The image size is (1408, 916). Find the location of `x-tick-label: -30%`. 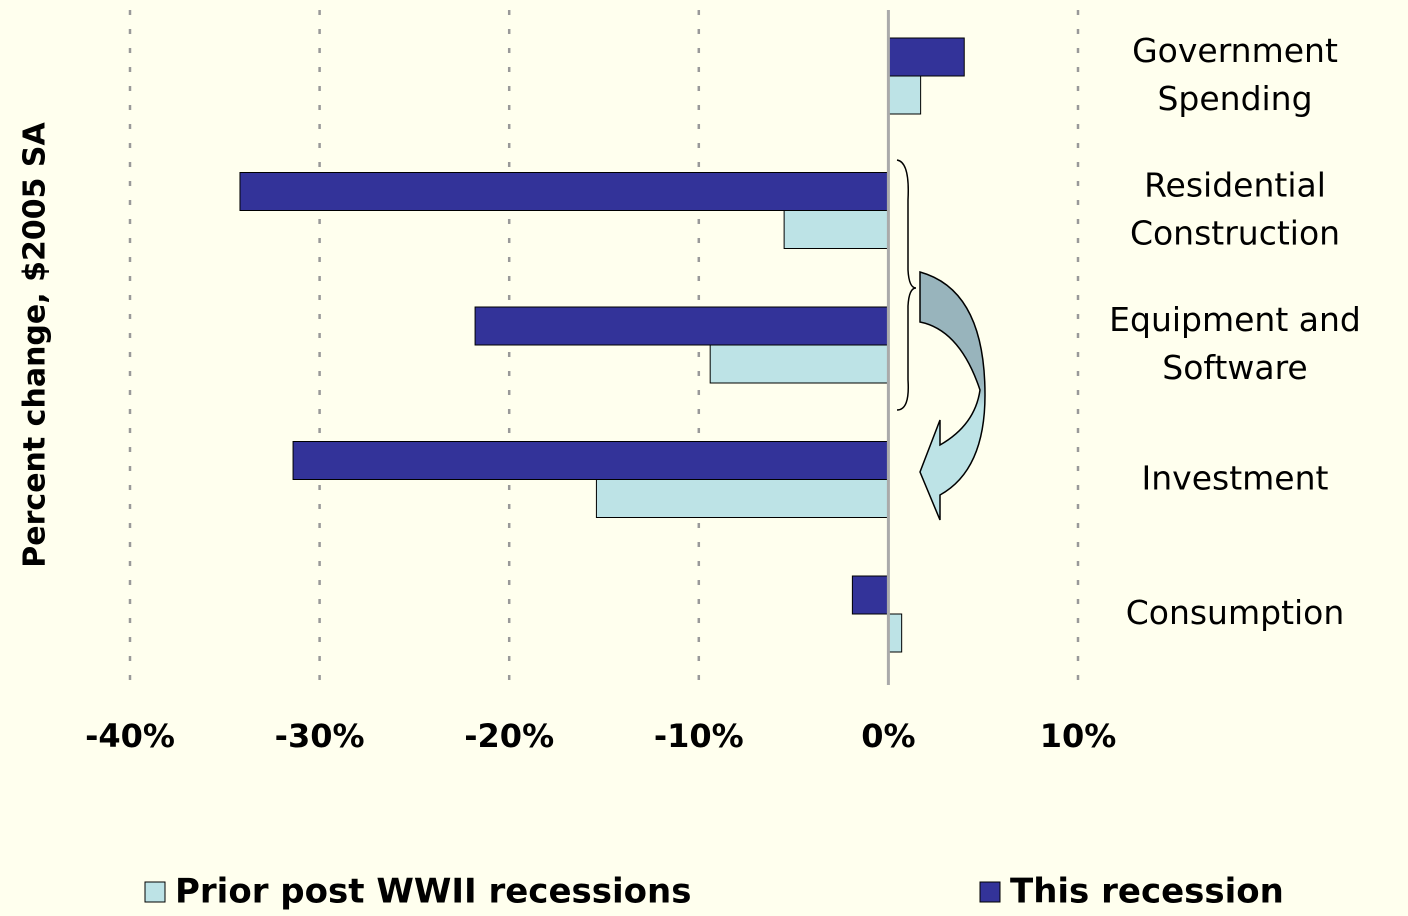

x-tick-label: -30% is located at coordinates (320, 736).